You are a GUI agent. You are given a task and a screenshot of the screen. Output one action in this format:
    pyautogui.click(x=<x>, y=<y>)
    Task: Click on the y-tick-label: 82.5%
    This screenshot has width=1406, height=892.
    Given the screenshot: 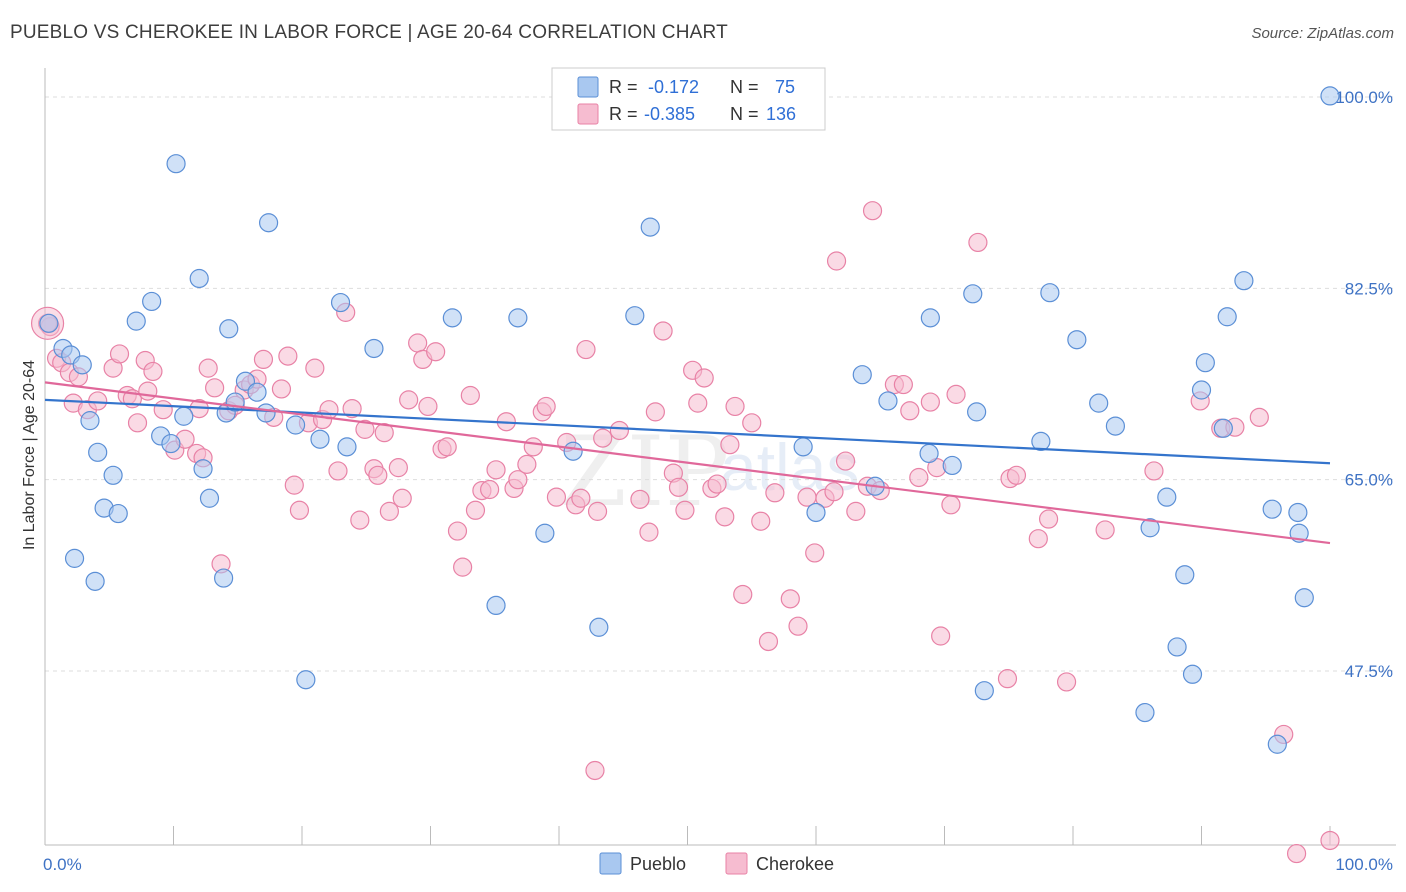 What is the action you would take?
    pyautogui.click(x=1369, y=288)
    